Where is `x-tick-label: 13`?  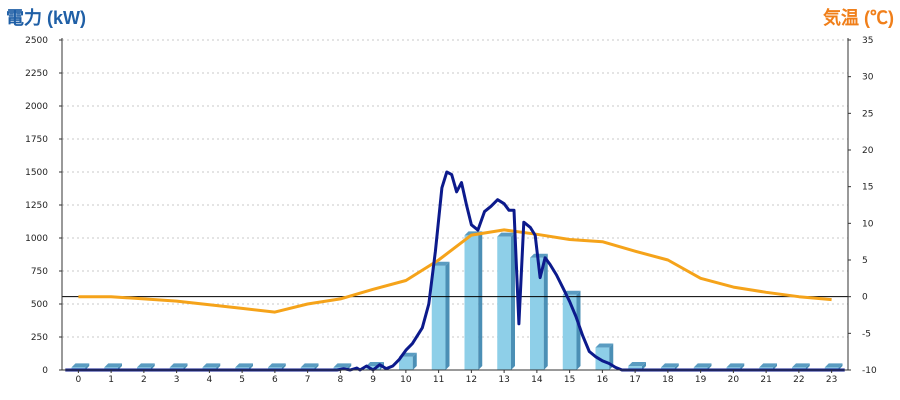
x-tick-label: 13 is located at coordinates (503, 380).